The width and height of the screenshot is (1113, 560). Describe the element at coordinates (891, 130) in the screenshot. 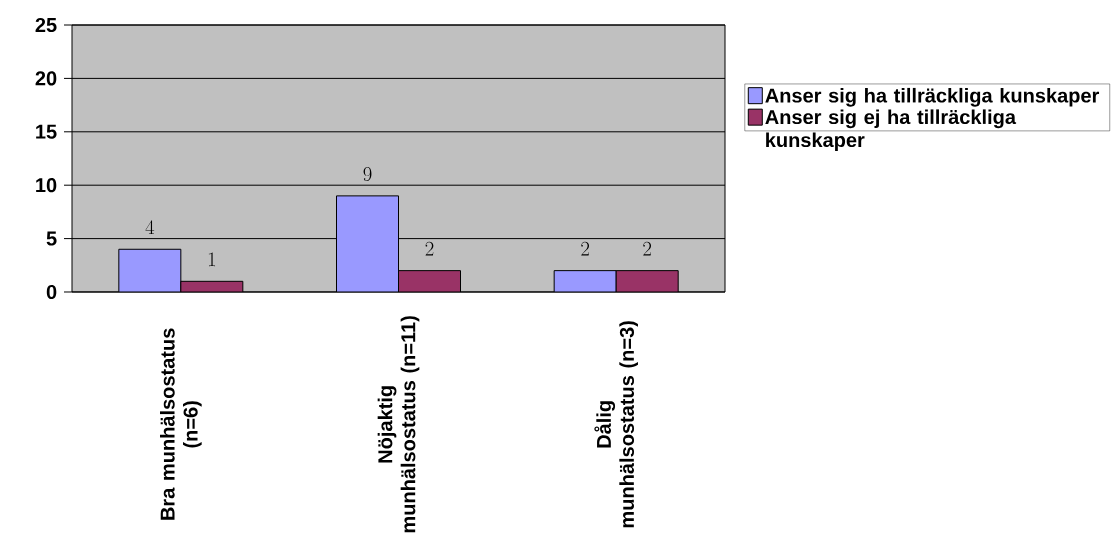

I see `legend-label: Anser sig ej ha tillräckliga kunskaper` at that location.